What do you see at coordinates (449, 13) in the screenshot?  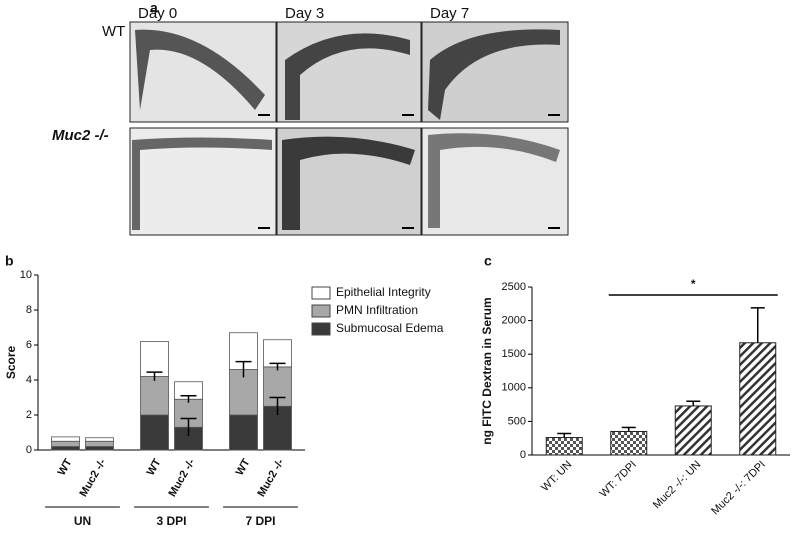 I see `column-label: Day 7` at bounding box center [449, 13].